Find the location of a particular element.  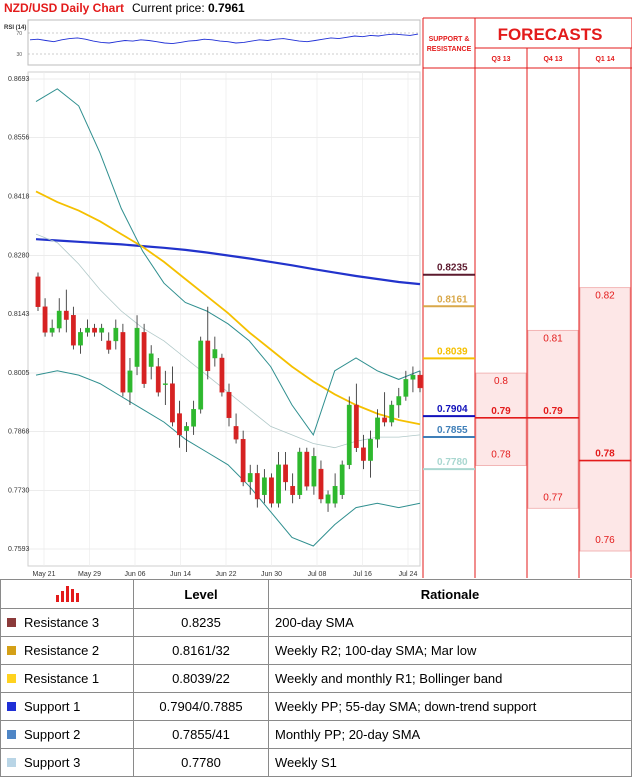

x-tick-label: Jul 16 is located at coordinates (362, 574).